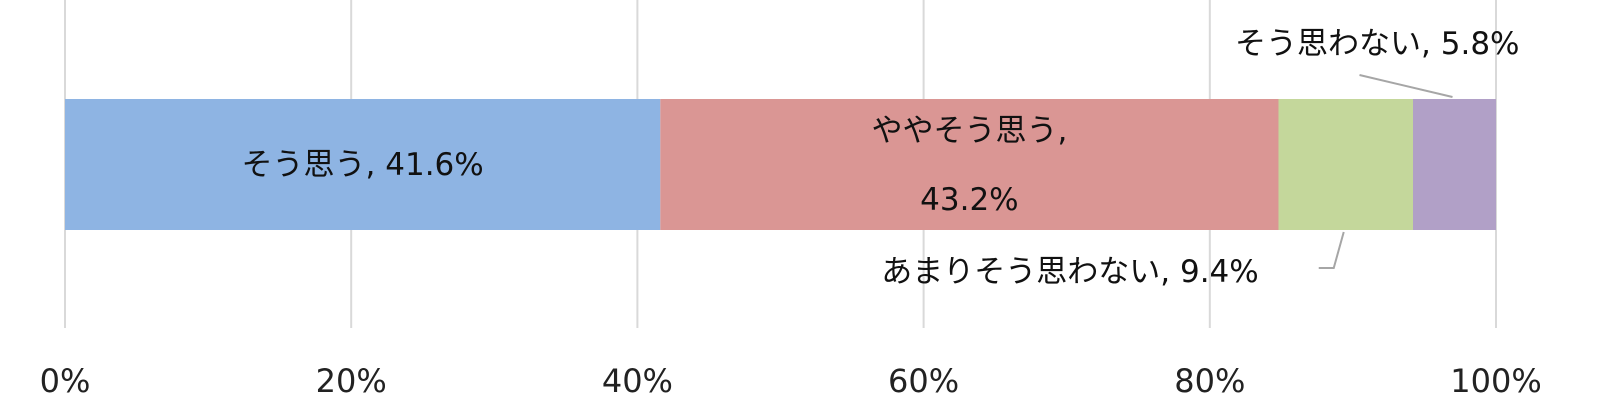  What do you see at coordinates (923, 381) in the screenshot?
I see `x-tick-label: 60%` at bounding box center [923, 381].